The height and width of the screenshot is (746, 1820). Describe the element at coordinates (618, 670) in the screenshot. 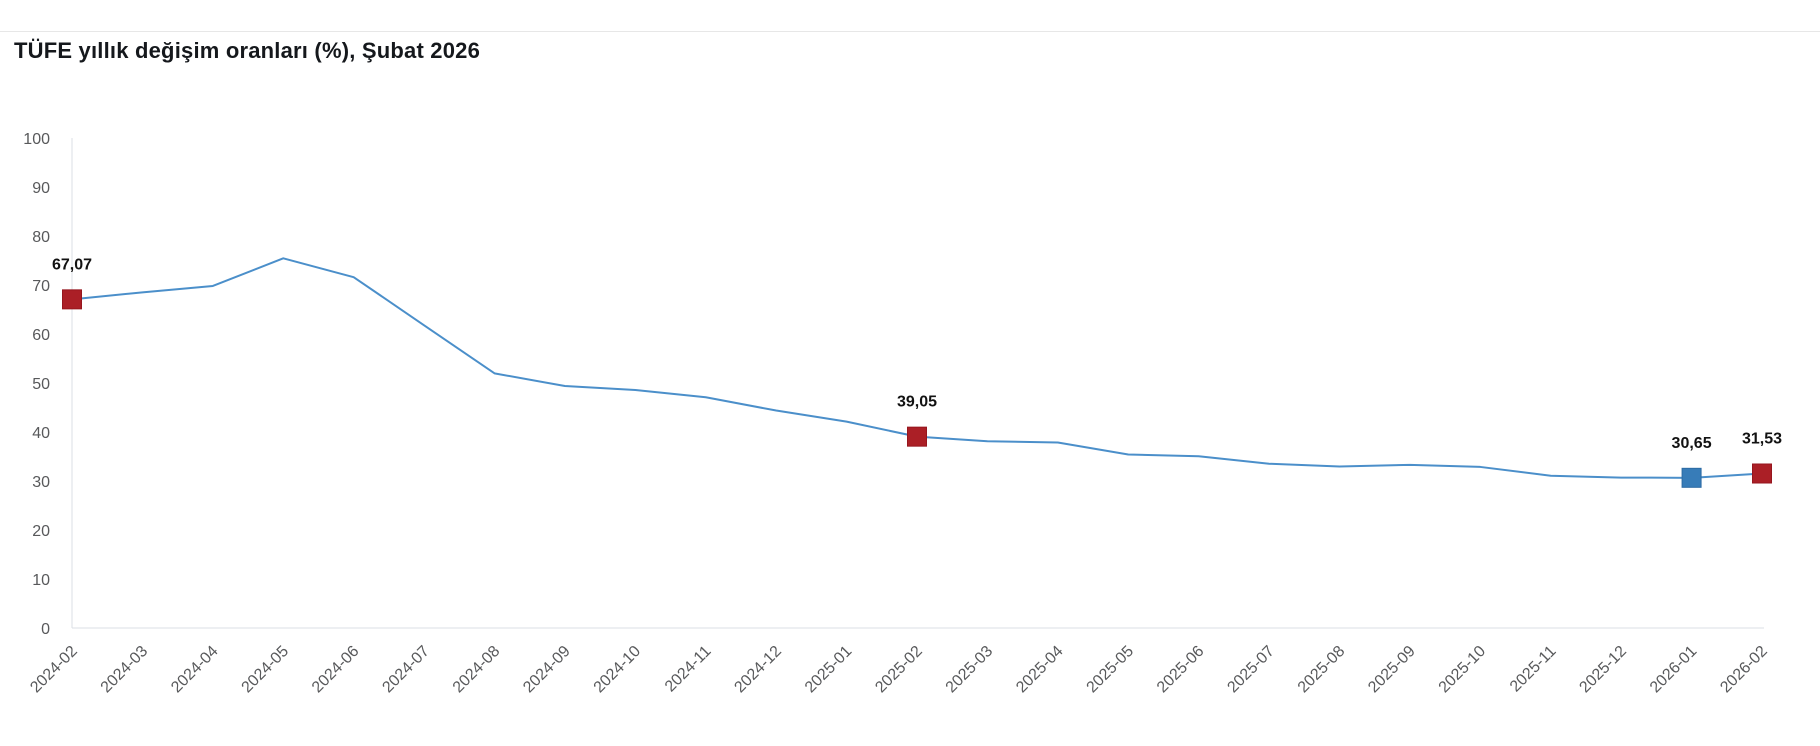

I see `x-axis-tick-label: 2024-10` at that location.